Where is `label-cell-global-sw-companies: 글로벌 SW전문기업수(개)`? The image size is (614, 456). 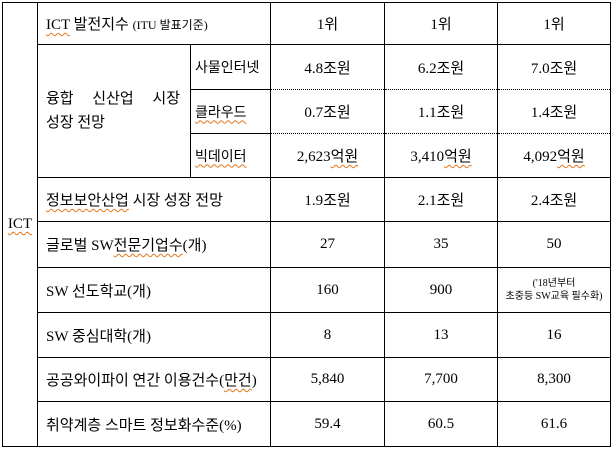 label-cell-global-sw-companies: 글로벌 SW전문기업수(개) is located at coordinates (154, 244).